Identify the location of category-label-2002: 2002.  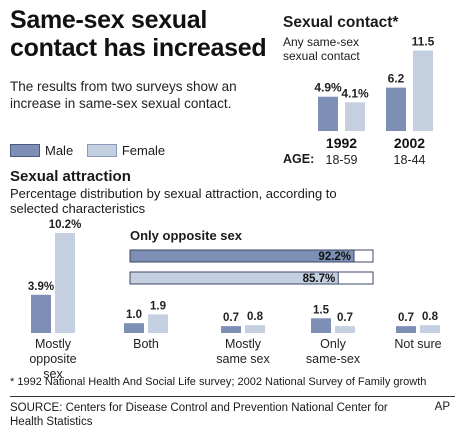
(409, 143).